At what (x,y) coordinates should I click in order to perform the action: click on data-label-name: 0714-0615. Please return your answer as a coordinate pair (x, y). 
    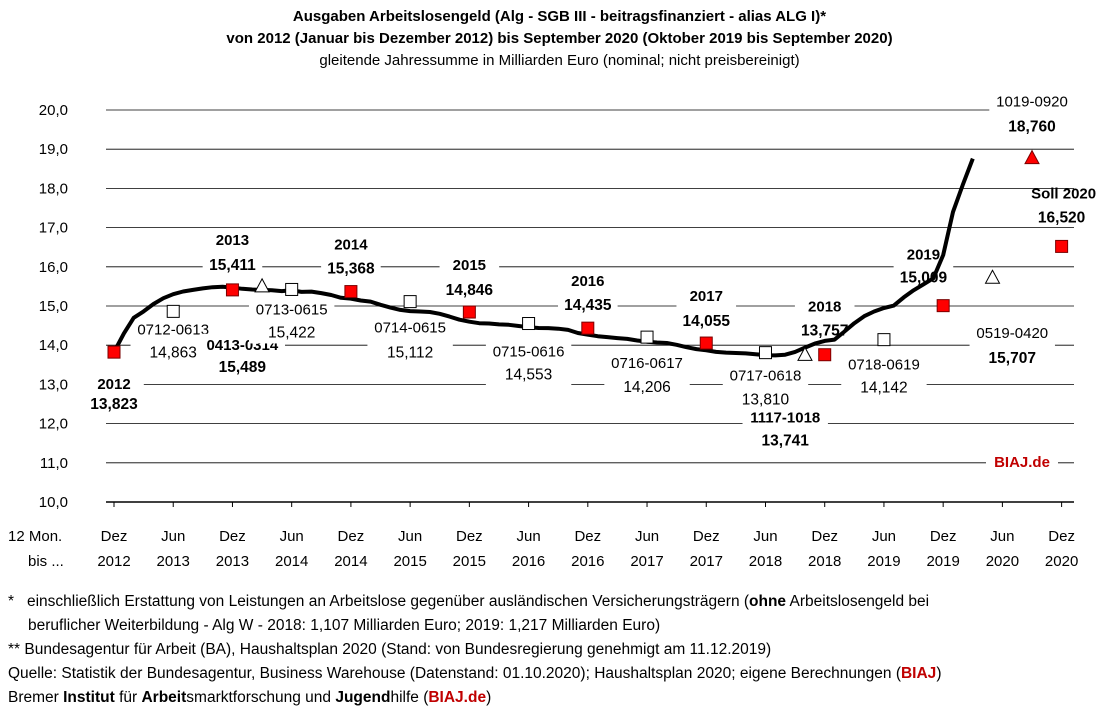
    Looking at the image, I should click on (410, 328).